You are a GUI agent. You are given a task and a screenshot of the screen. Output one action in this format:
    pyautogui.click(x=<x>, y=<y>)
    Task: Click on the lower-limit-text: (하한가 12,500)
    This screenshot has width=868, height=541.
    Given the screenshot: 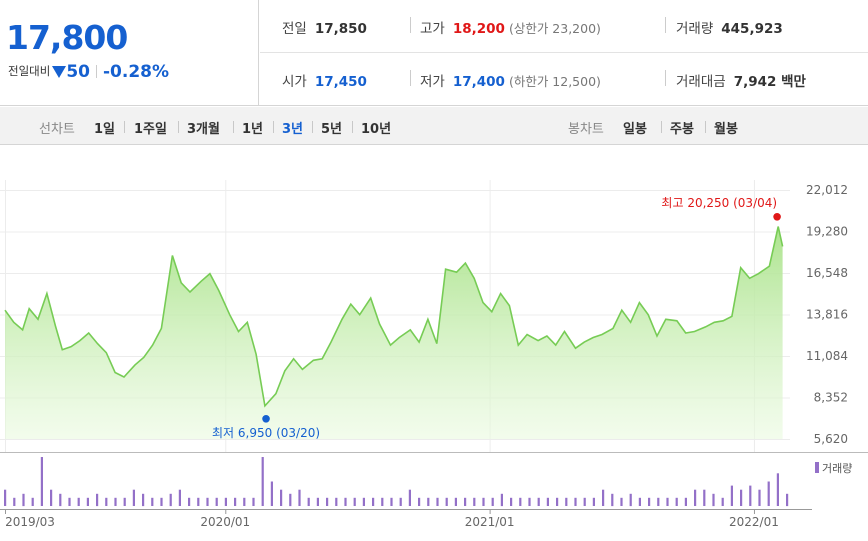 What is the action you would take?
    pyautogui.click(x=554, y=81)
    